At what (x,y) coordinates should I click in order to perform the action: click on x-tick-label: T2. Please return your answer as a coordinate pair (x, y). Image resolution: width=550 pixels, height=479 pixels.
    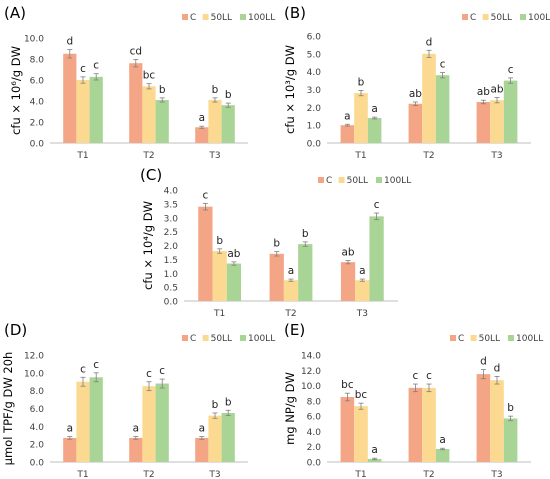
    Looking at the image, I should click on (148, 474).